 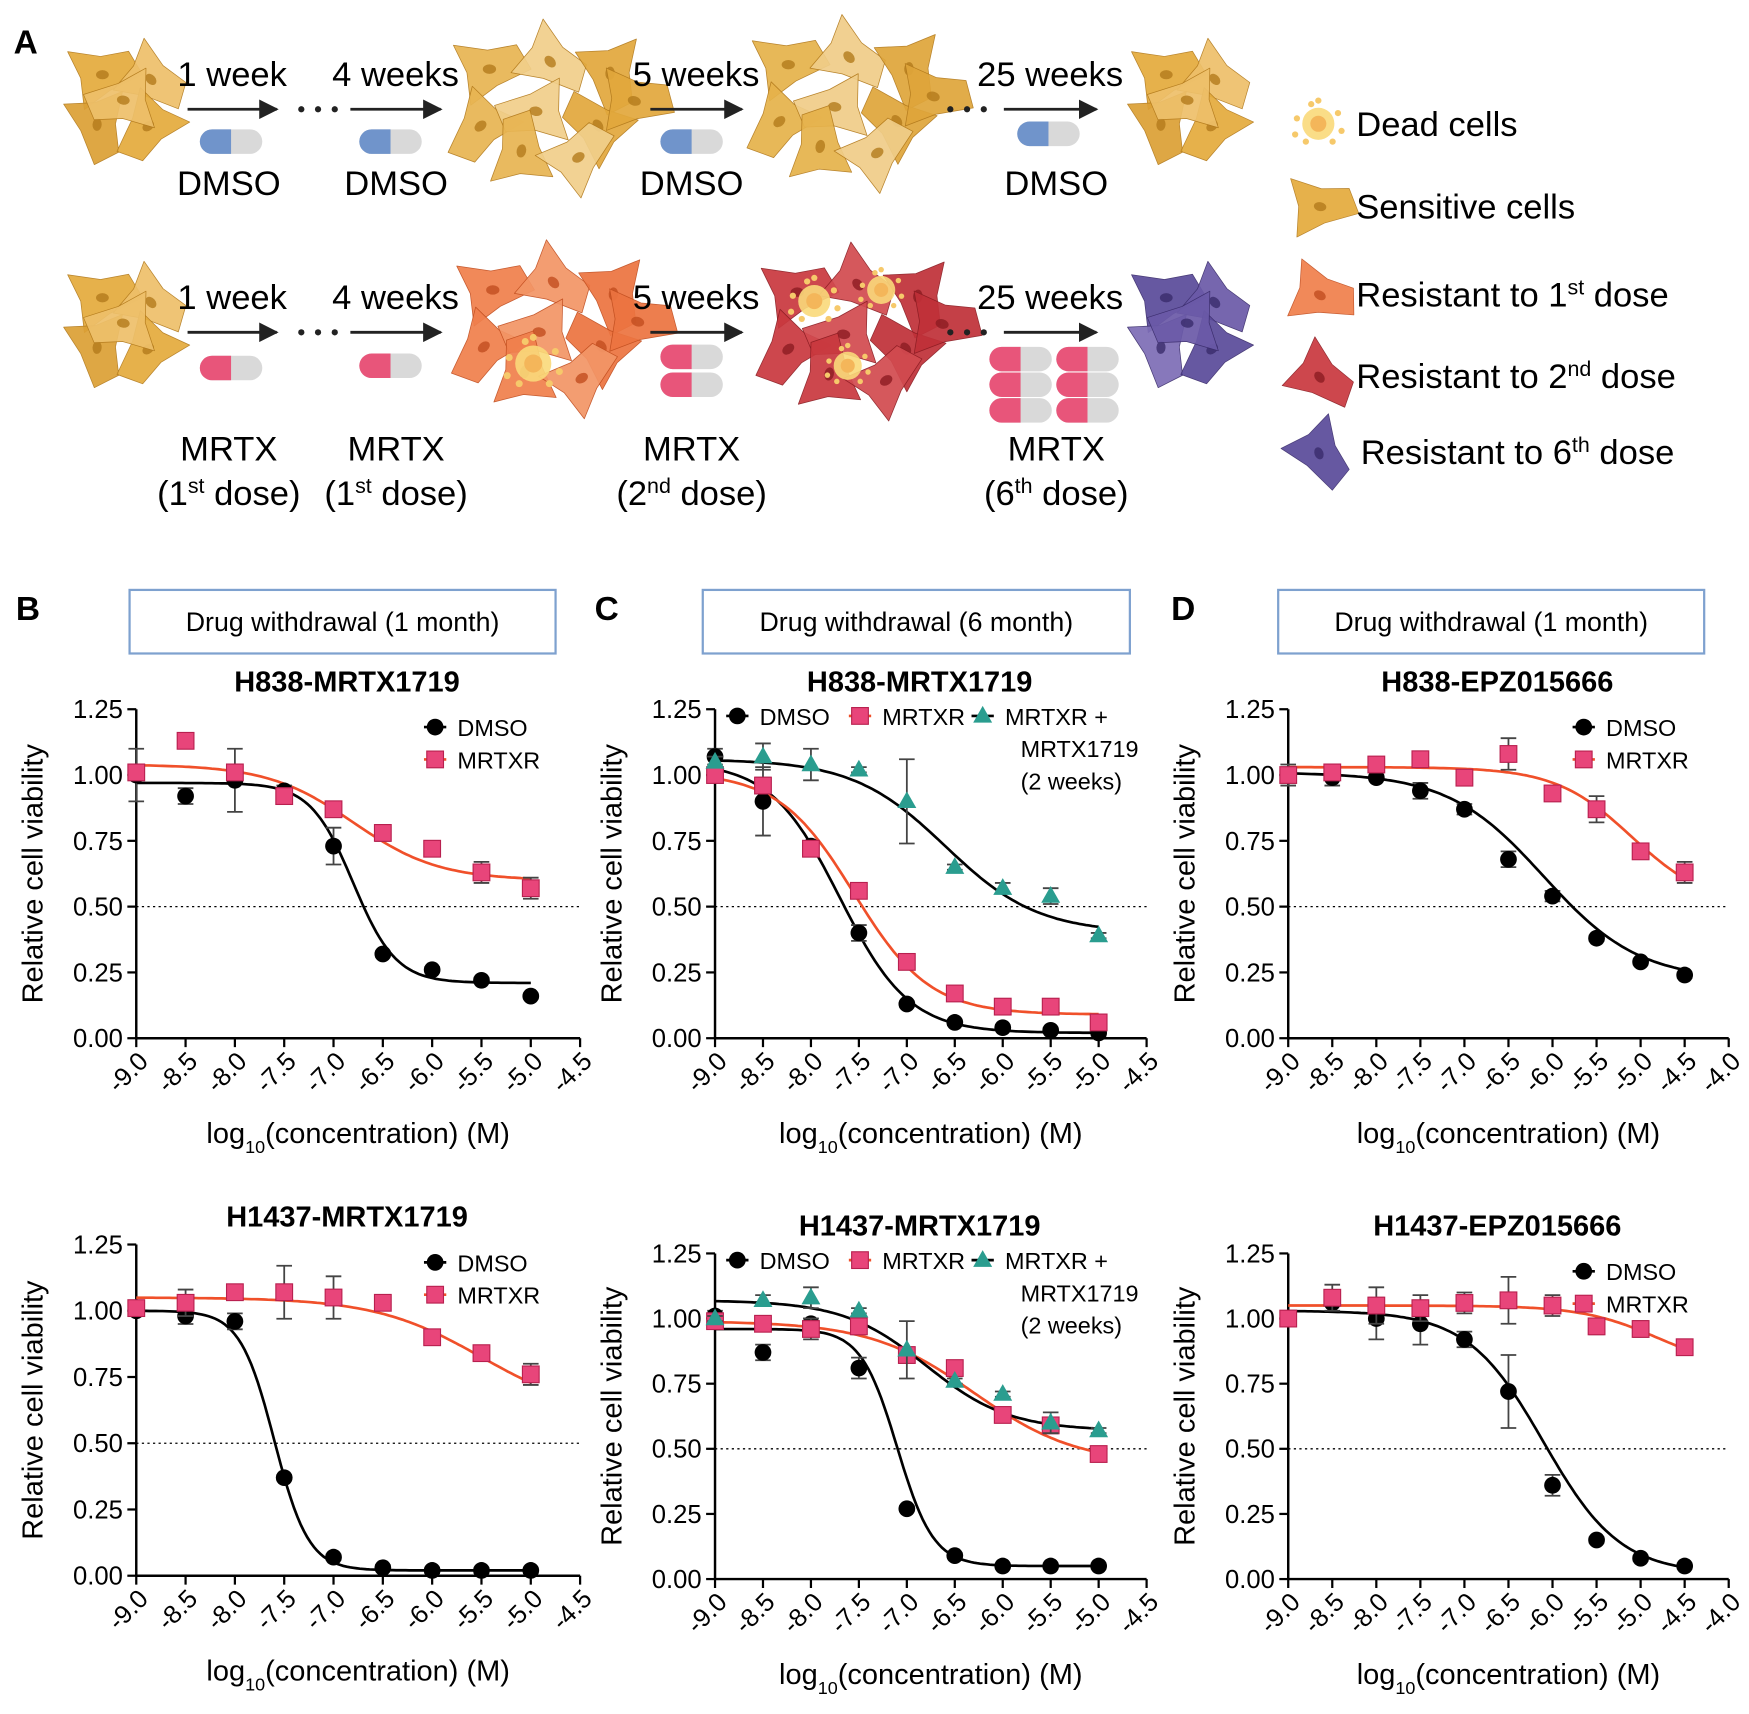 I want to click on dead-cell, so click(x=881, y=287).